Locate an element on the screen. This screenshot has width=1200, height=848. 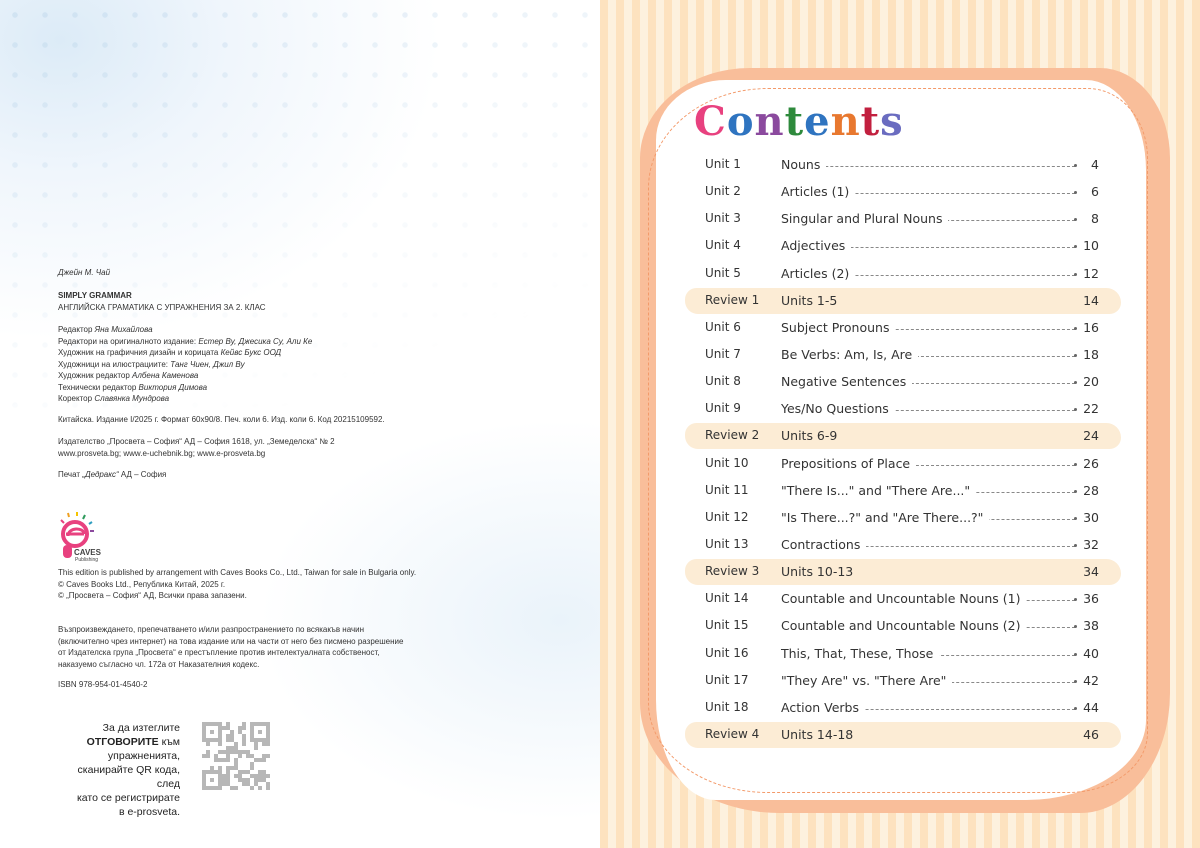
printer-info: Печат „Дедракс“ АД – София is located at coordinates (112, 474).